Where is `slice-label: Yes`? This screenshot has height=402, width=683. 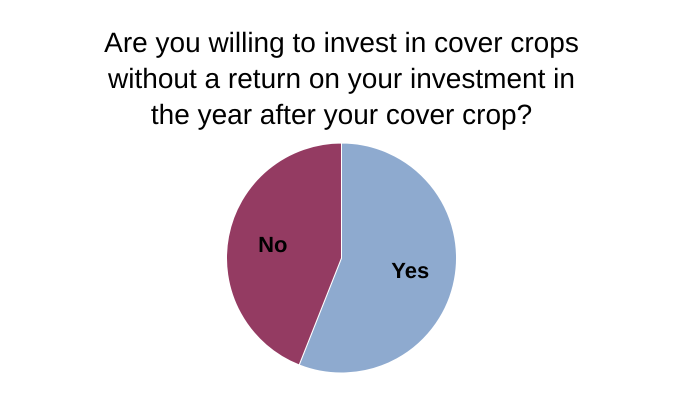
slice-label: Yes is located at coordinates (410, 271).